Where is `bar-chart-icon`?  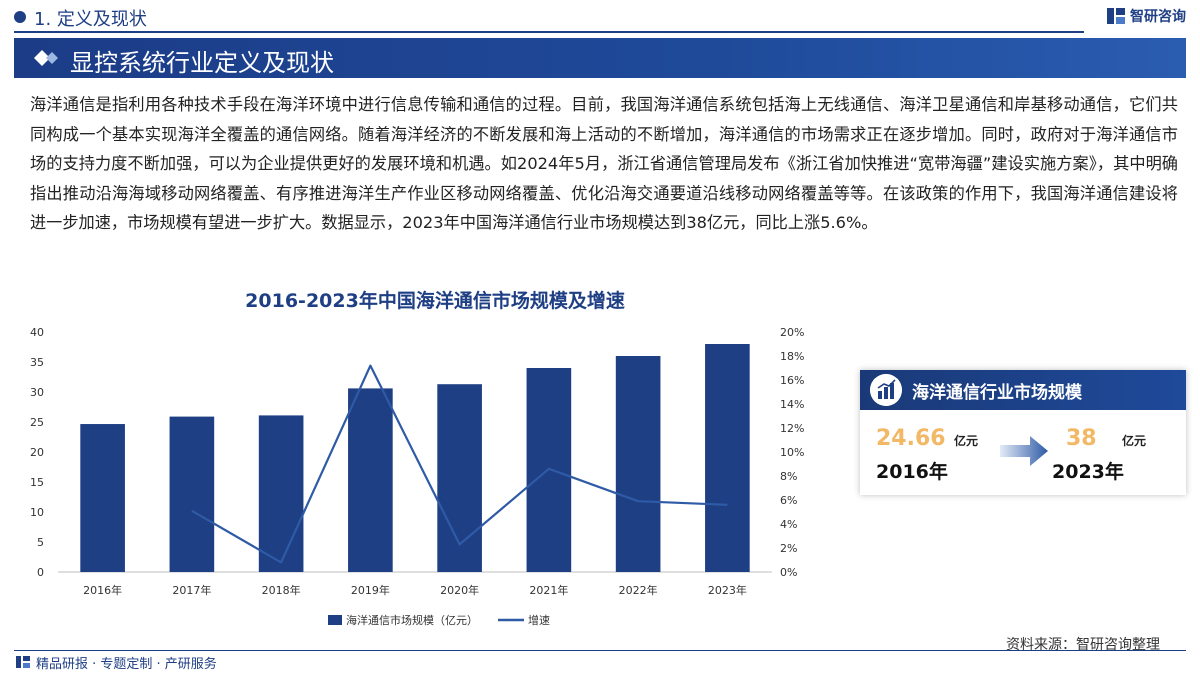 bar-chart-icon is located at coordinates (886, 390).